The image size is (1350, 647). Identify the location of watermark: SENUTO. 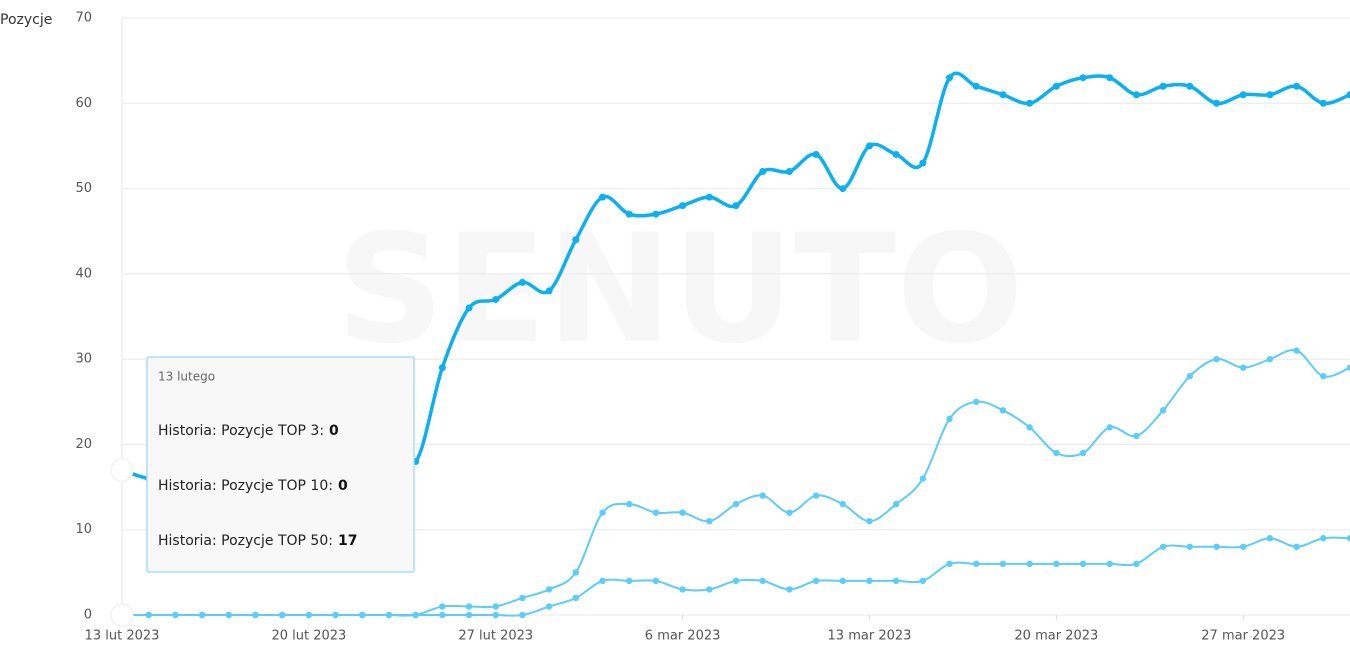
(680, 290).